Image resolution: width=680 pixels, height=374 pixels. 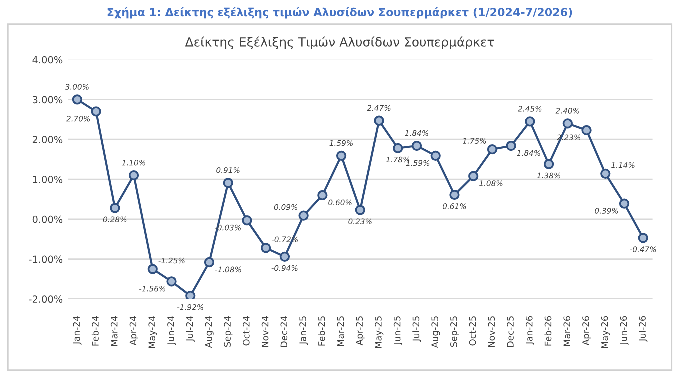 What do you see at coordinates (510, 332) in the screenshot?
I see `x-tick-label: Dec-25` at bounding box center [510, 332].